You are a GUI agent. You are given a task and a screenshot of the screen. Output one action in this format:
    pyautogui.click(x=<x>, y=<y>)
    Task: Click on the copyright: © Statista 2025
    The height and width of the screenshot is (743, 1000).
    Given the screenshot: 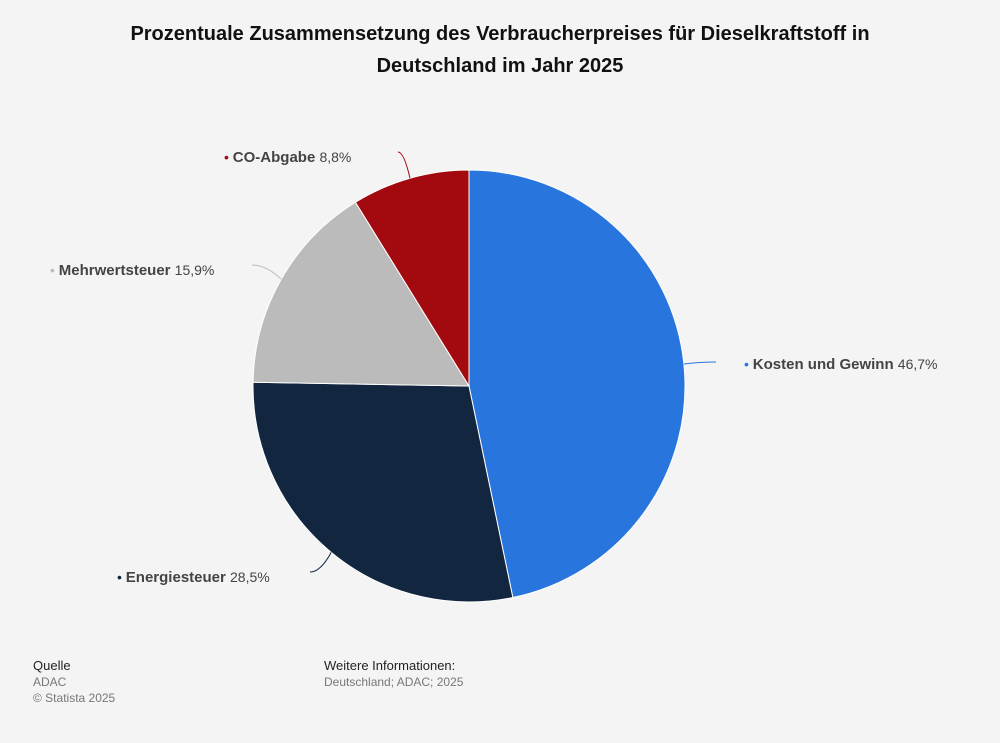 What is the action you would take?
    pyautogui.click(x=74, y=698)
    